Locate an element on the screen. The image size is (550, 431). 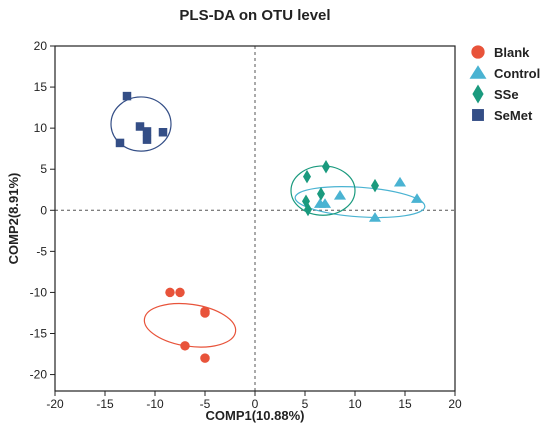
y-tick-label: -5 is located at coordinates (41, 251).